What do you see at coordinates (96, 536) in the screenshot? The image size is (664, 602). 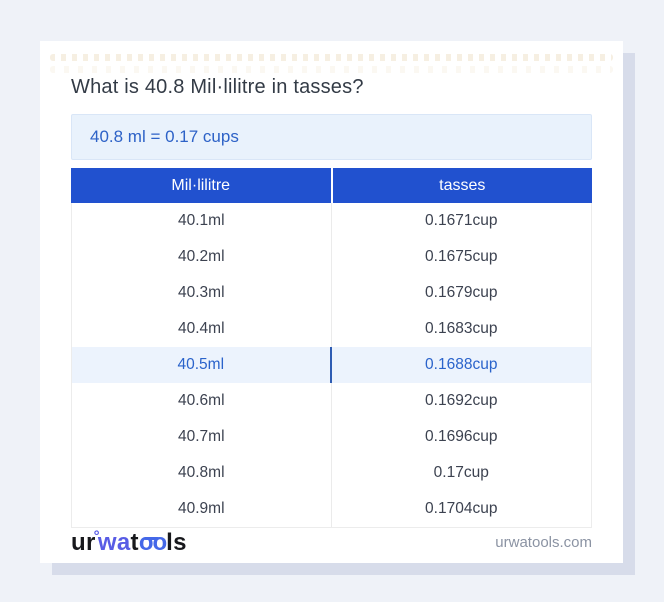 I see `logo-ring-icon: °` at bounding box center [96, 536].